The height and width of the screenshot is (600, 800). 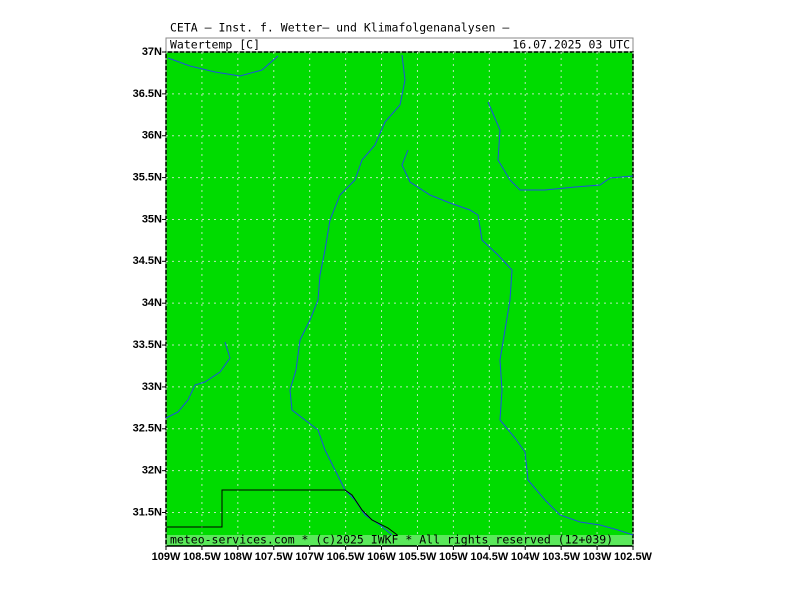 I want to click on x-tick-label: 106W, so click(x=381, y=557).